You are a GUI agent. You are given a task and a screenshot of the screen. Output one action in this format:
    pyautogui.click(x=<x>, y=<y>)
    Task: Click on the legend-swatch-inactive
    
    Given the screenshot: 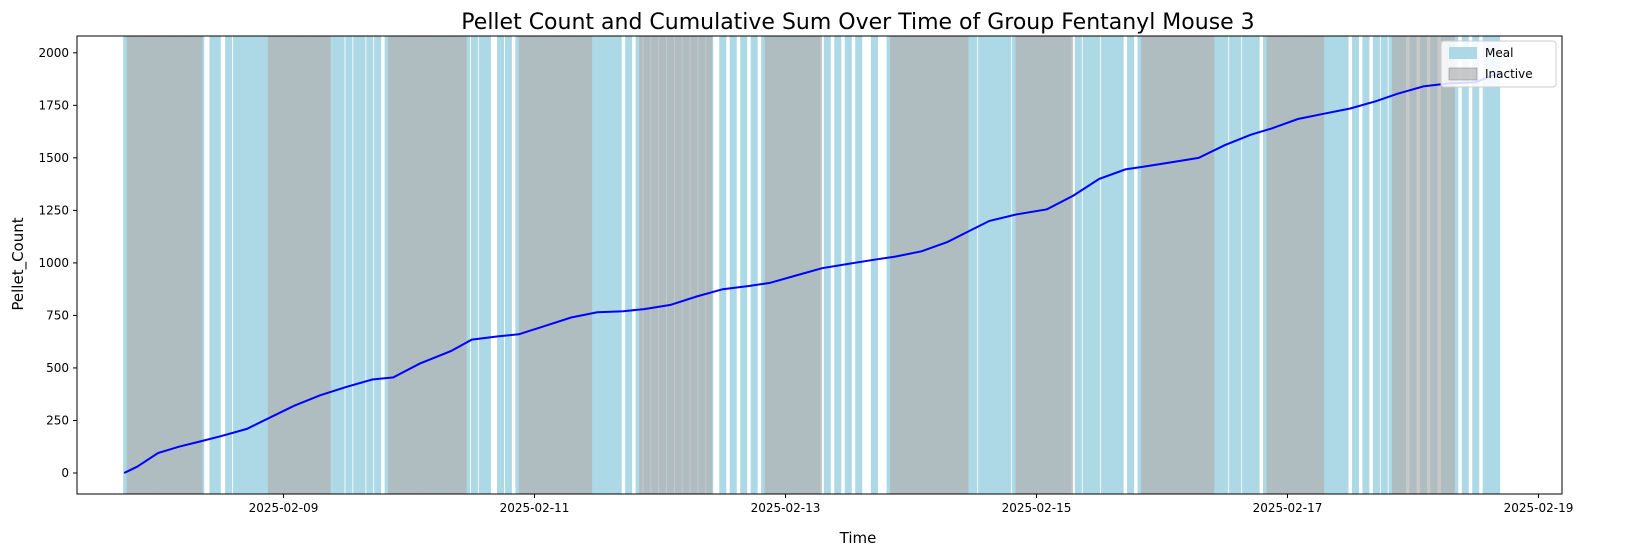 What is the action you would take?
    pyautogui.click(x=1463, y=74)
    